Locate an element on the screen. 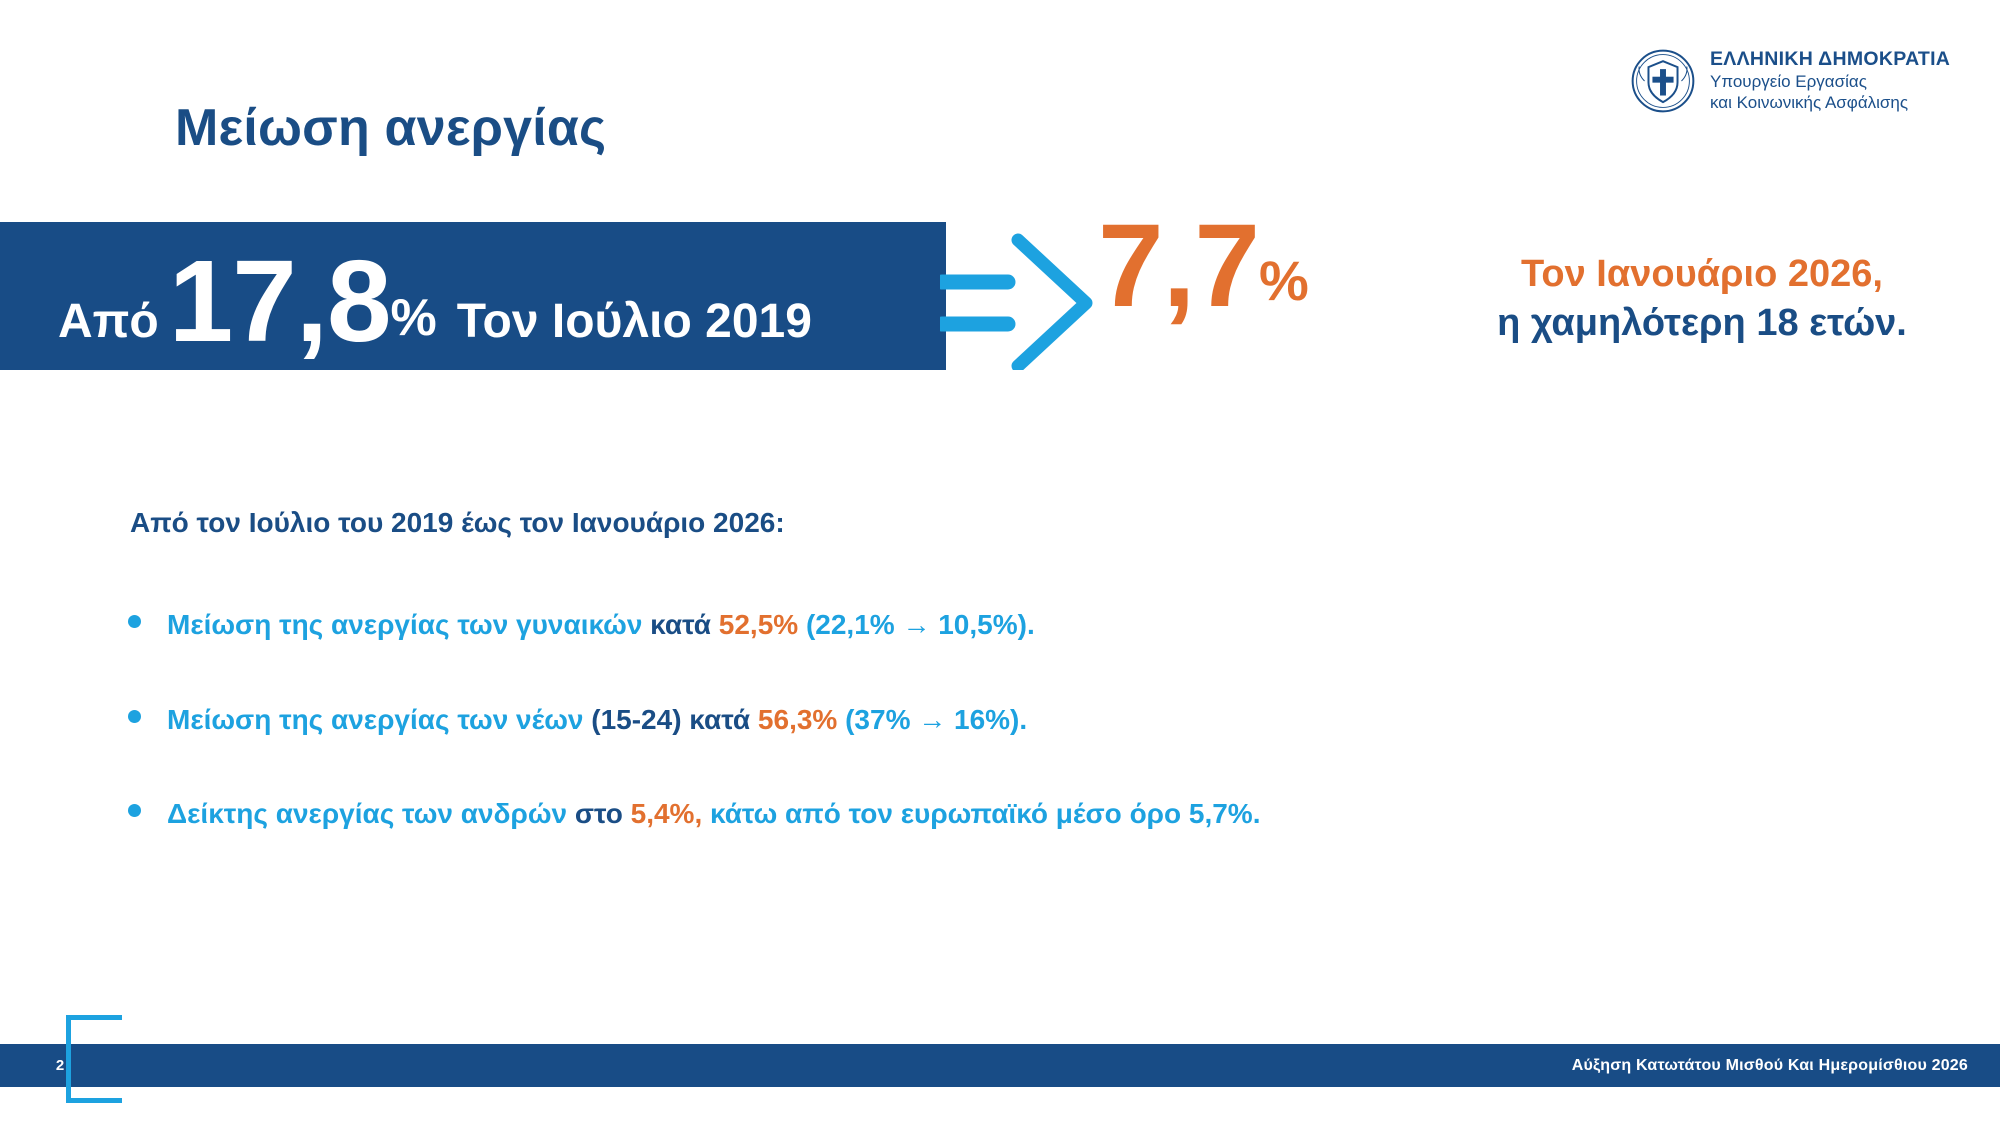 Image resolution: width=2000 pixels, height=1125 pixels. banner-period-label: Τον Ιούλιο 2019 is located at coordinates (634, 321).